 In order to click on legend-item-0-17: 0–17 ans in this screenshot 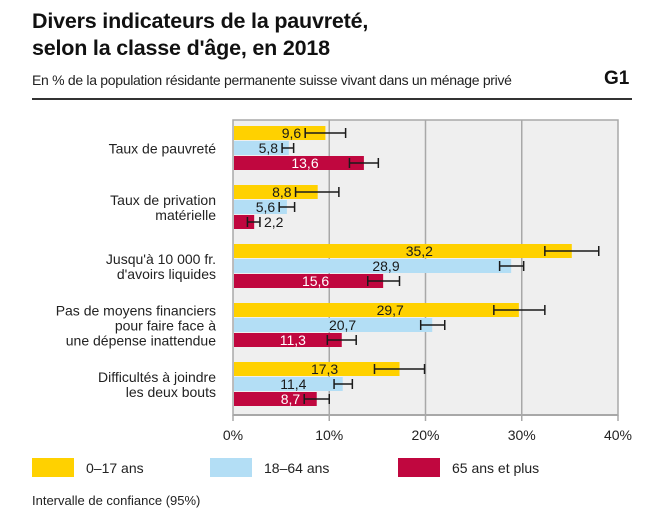, I will do `click(88, 467)`.